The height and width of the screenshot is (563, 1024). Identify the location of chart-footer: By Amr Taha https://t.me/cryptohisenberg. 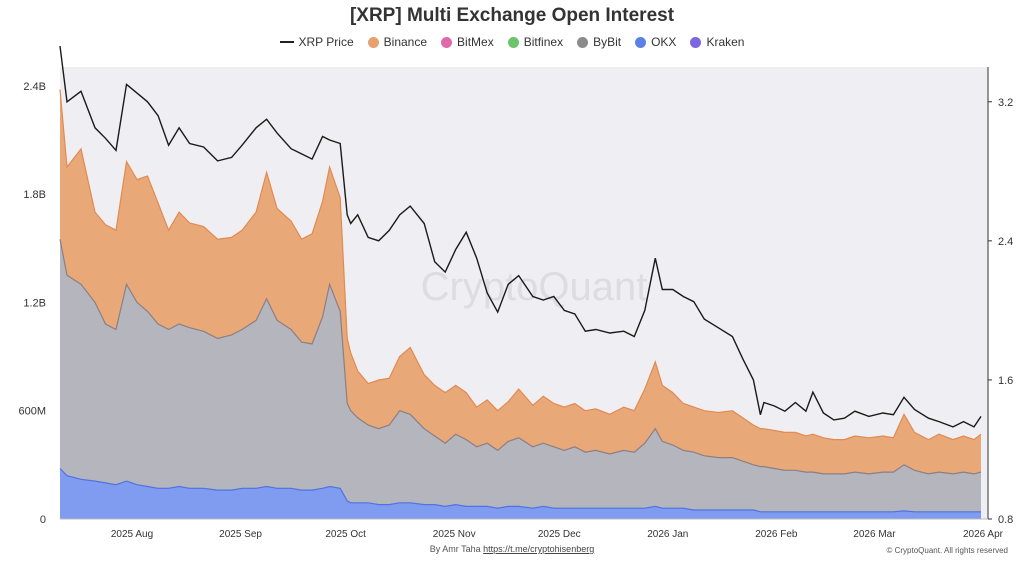
(512, 549).